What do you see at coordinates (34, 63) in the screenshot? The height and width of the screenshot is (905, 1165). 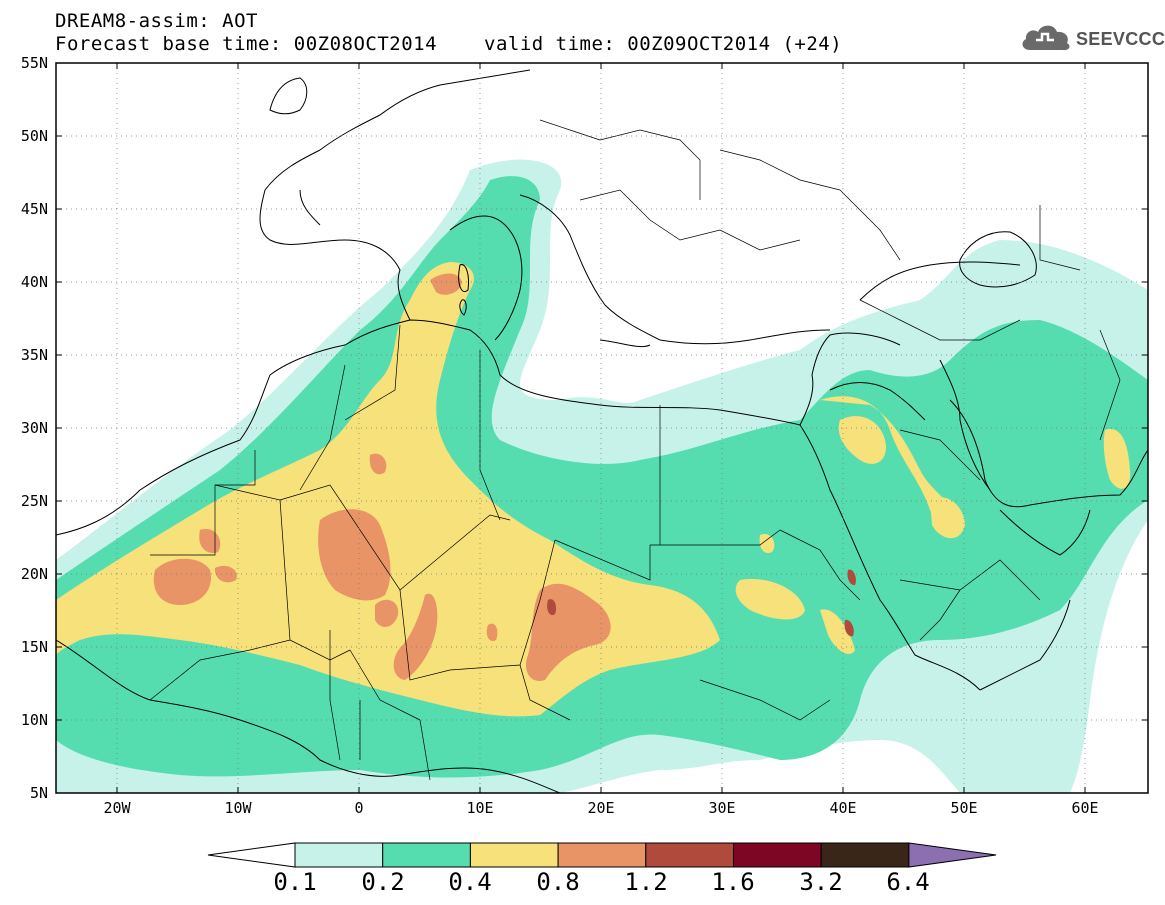 I see `lat-label: 55N` at bounding box center [34, 63].